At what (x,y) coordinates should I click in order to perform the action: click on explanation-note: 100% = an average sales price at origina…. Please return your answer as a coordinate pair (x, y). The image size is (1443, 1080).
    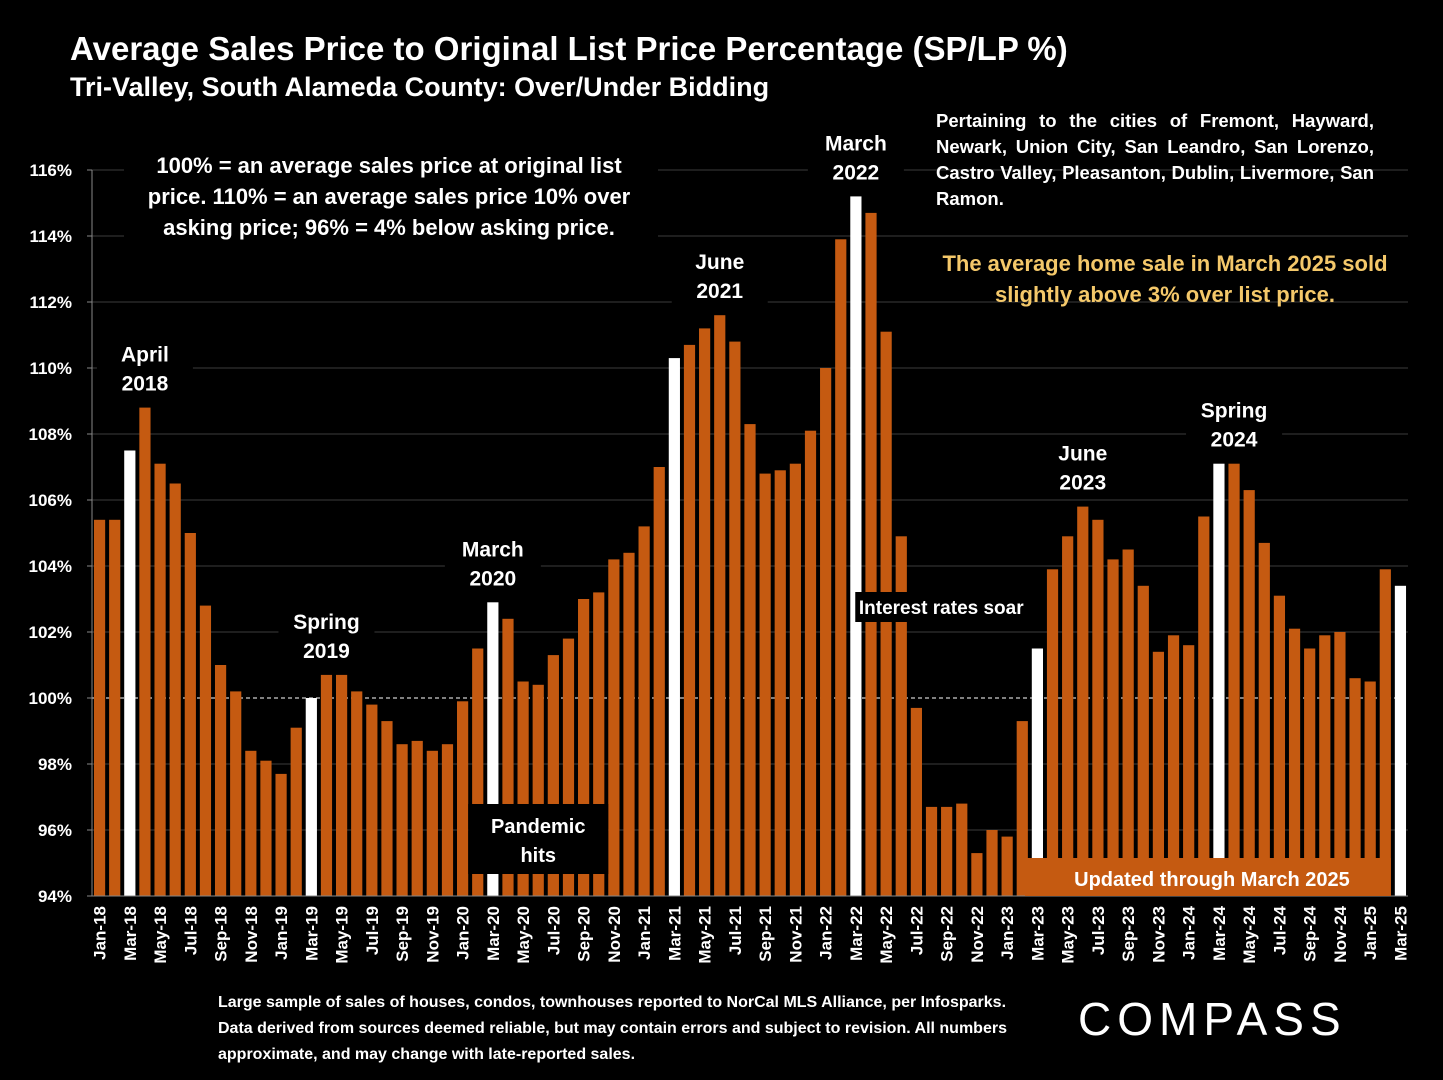
    Looking at the image, I should click on (389, 196).